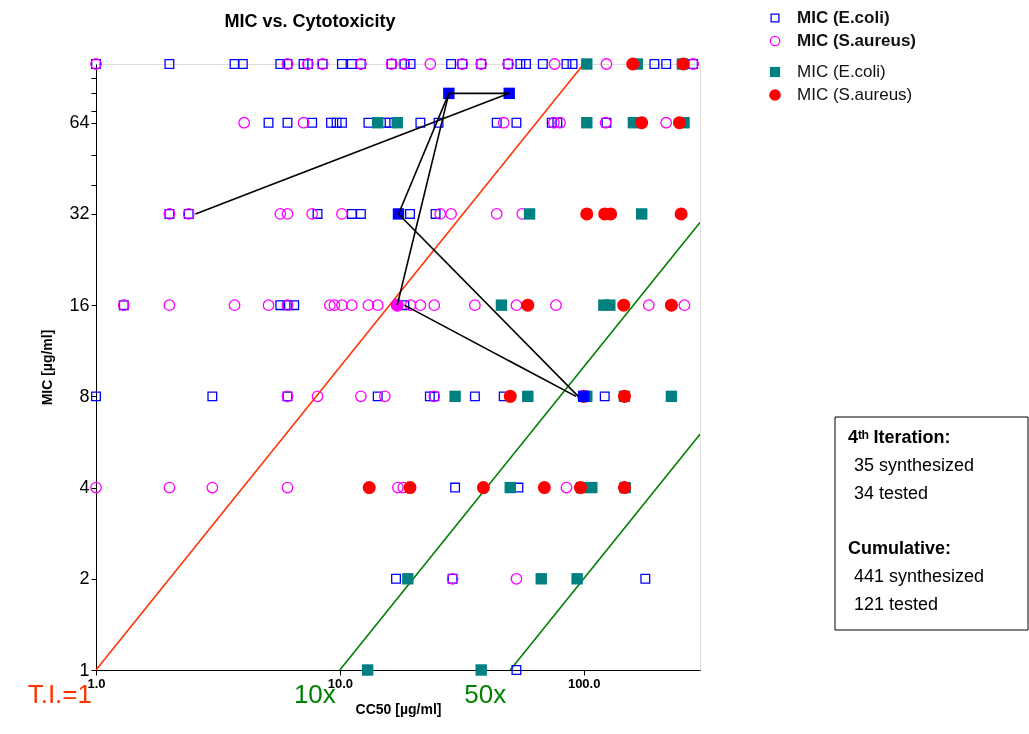  I want to click on y-tick-label: 2, so click(84, 578).